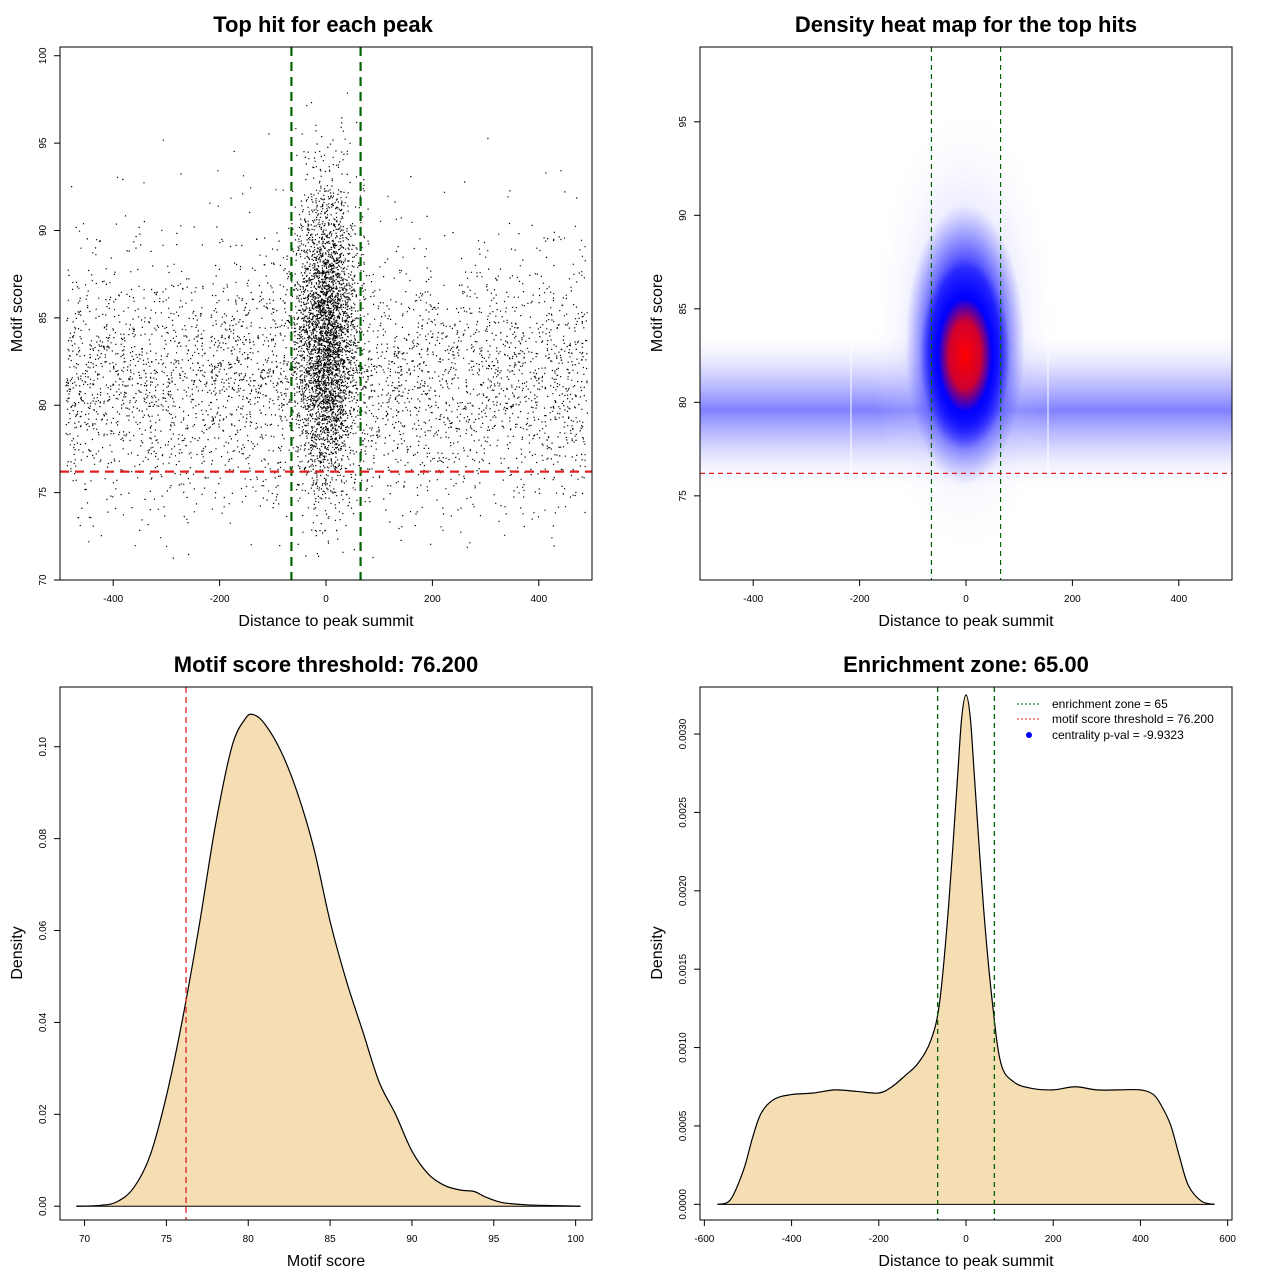  I want to click on x-tick-label: 80, so click(249, 1239).